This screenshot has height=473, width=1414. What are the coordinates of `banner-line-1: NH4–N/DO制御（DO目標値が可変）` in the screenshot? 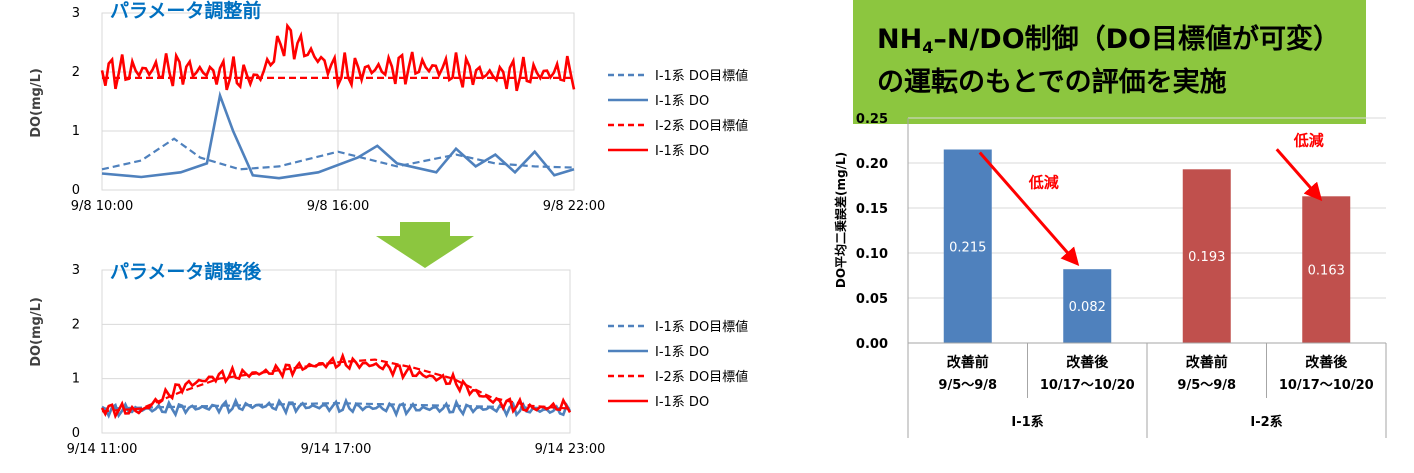 It's located at (1109, 40).